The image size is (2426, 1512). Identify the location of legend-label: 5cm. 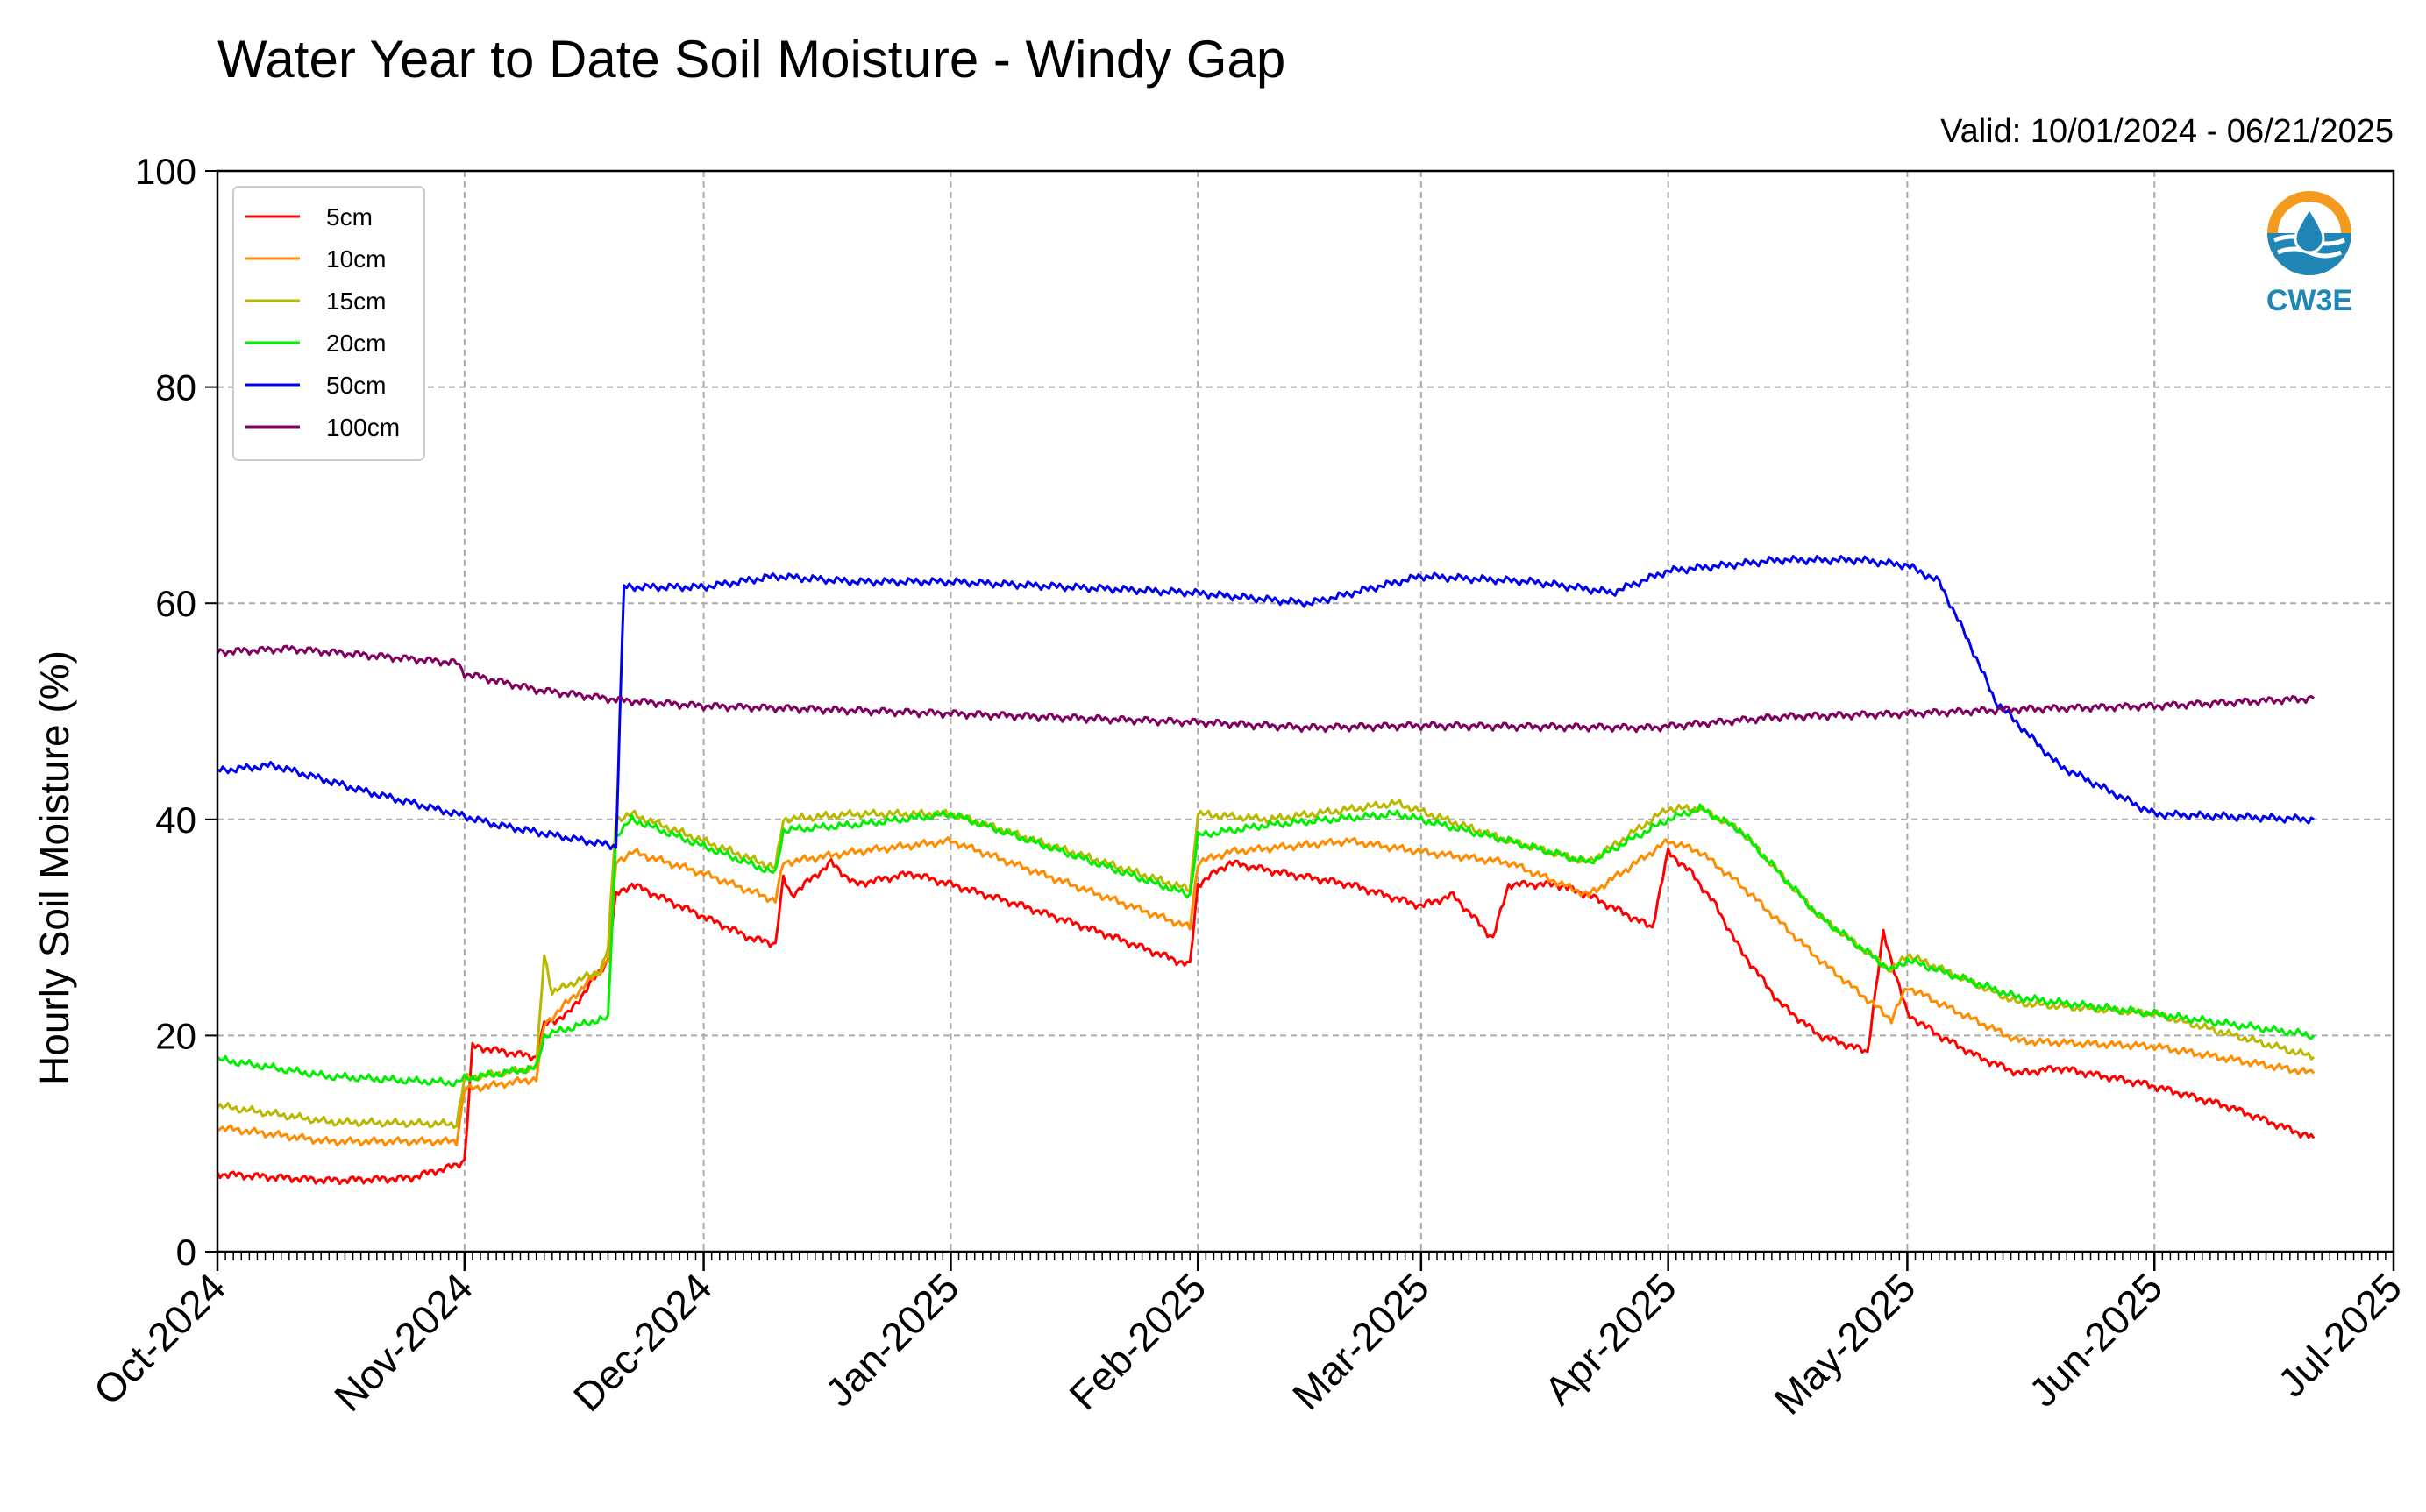
(349, 217).